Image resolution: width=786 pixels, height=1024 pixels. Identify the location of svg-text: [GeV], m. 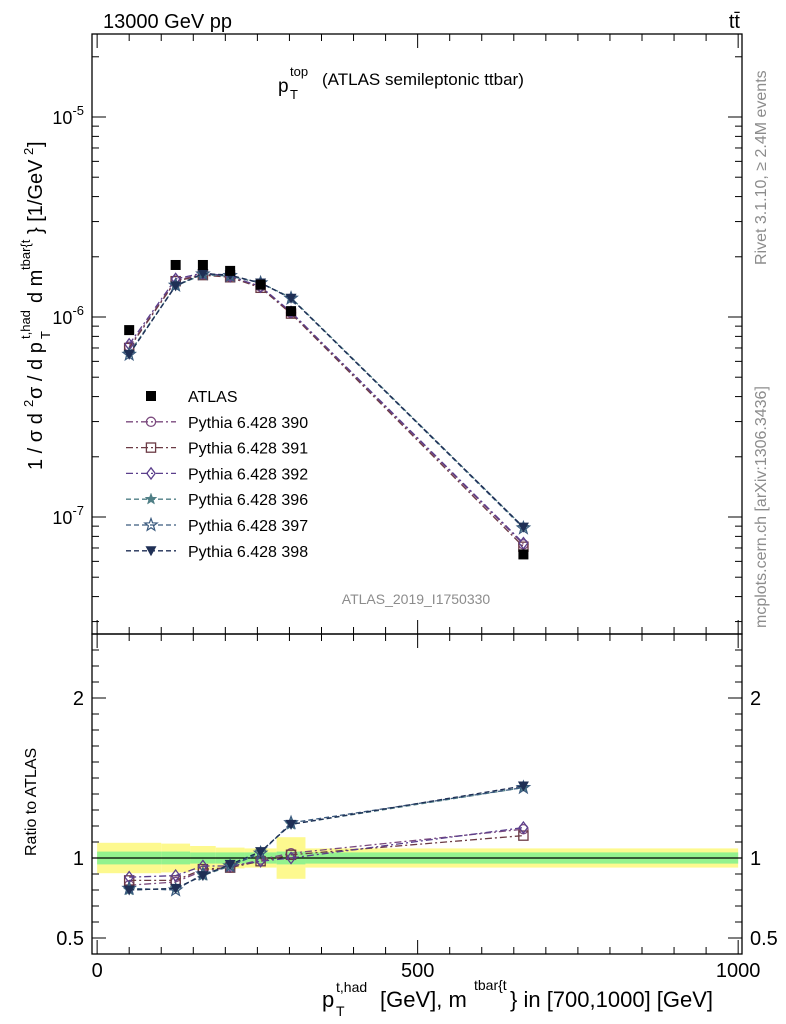
(423, 999).